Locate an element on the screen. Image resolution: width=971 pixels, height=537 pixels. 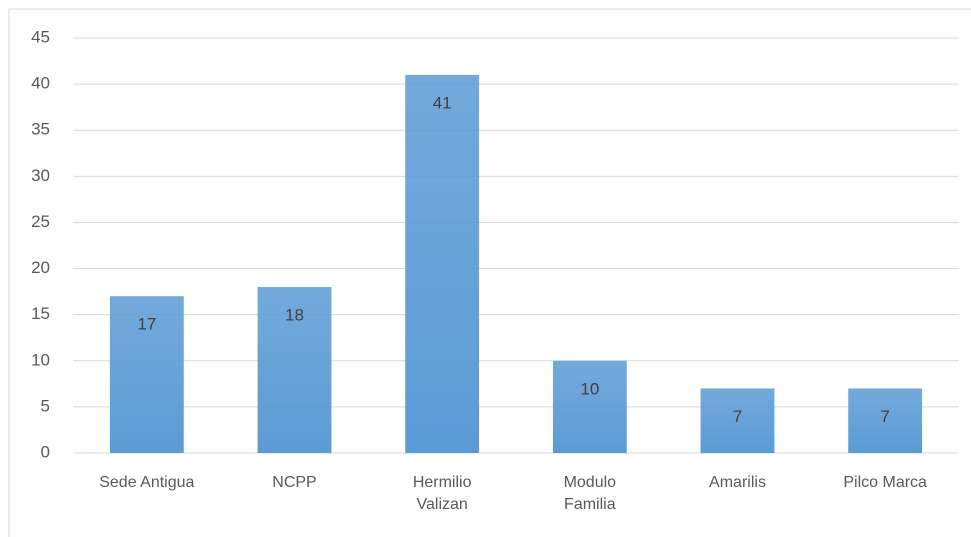
x-tick-label: Modulo Familia is located at coordinates (590, 493).